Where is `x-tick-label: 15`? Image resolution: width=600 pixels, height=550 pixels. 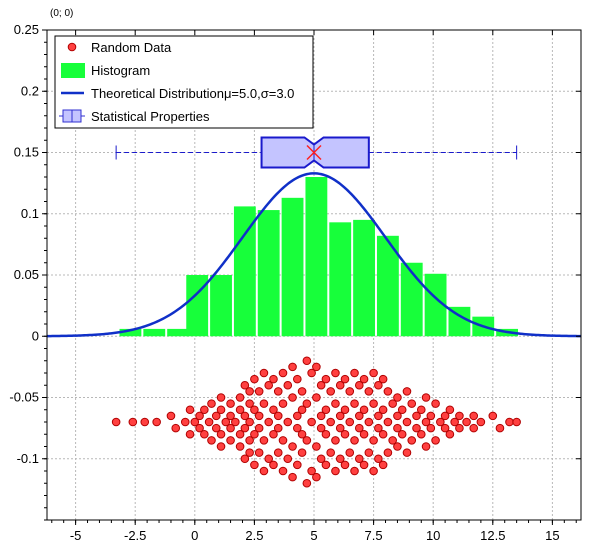 x-tick-label: 15 is located at coordinates (552, 535).